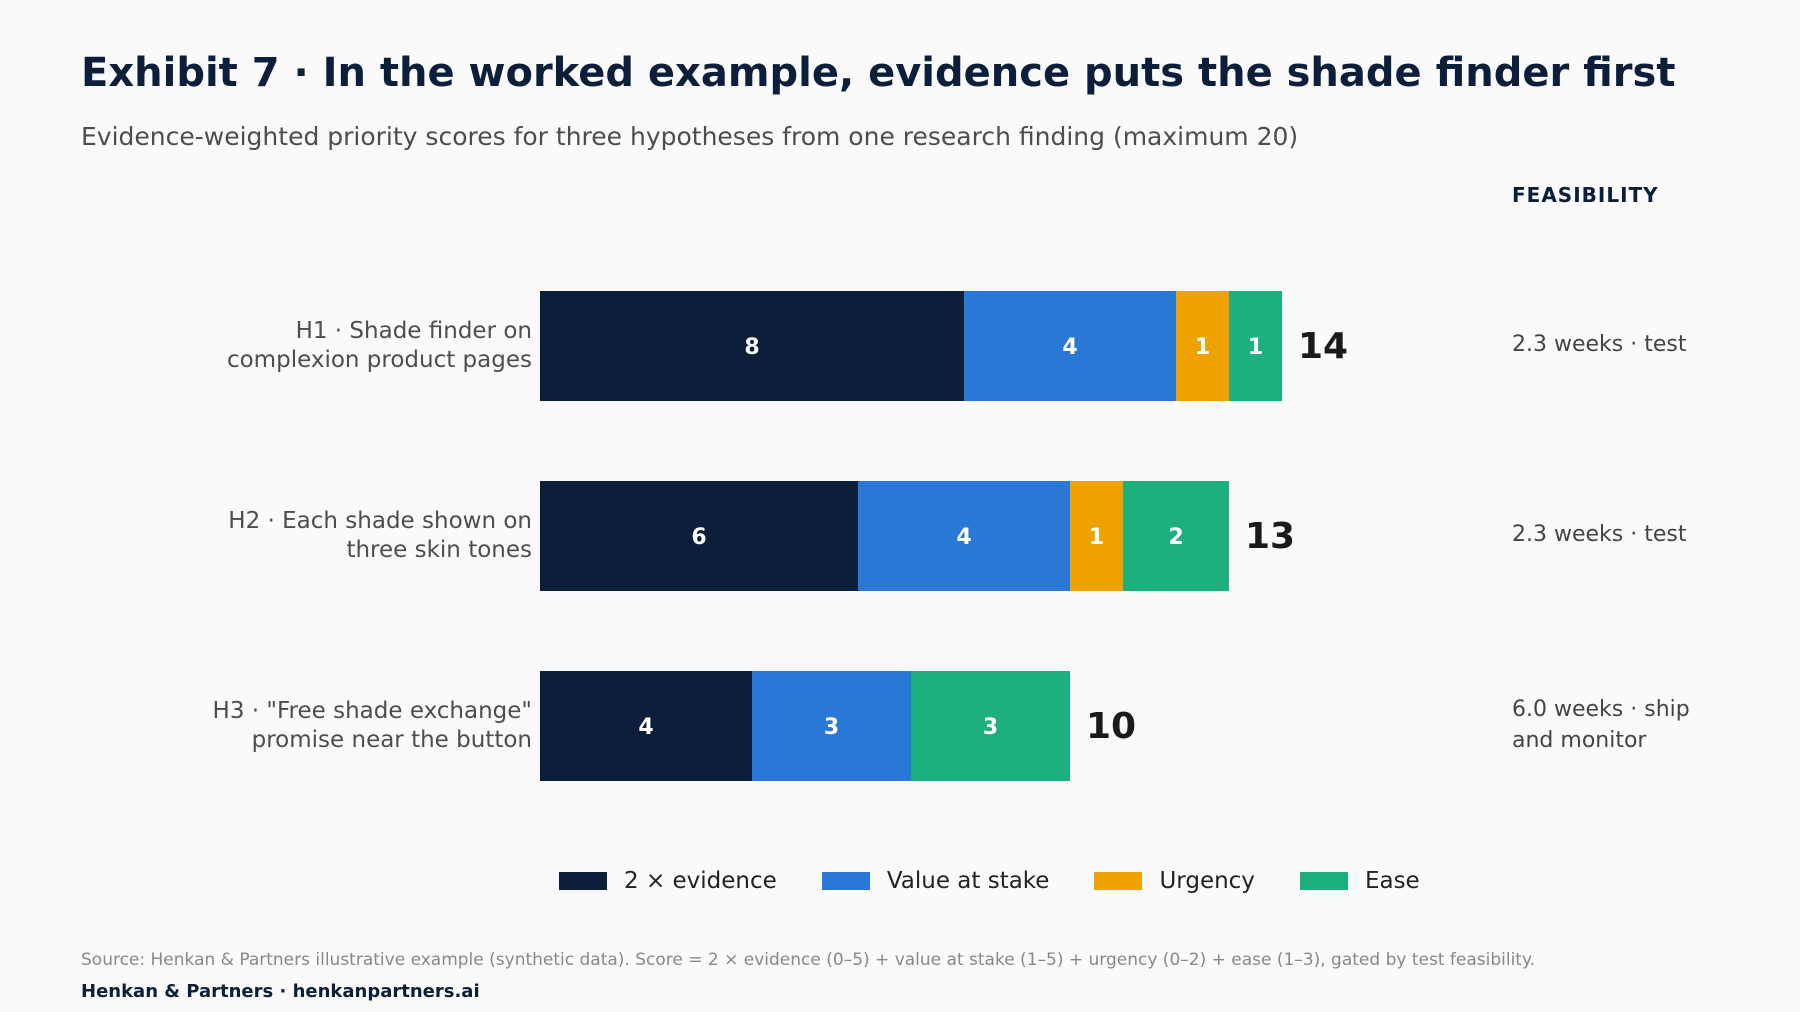 The width and height of the screenshot is (1800, 1012). Describe the element at coordinates (1111, 726) in the screenshot. I see `total-score-label: 10` at that location.